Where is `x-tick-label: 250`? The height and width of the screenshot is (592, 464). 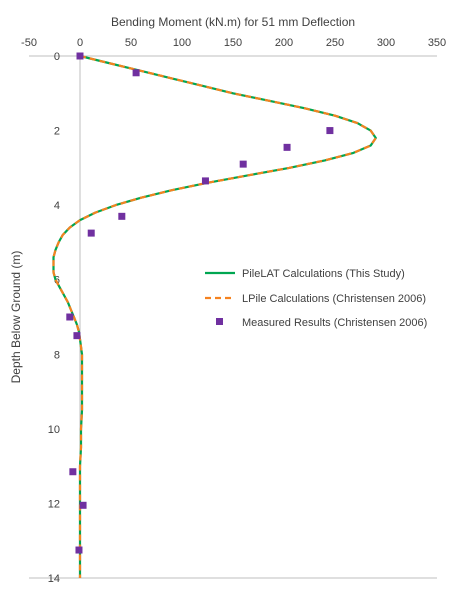
x-tick-label: 250 is located at coordinates (335, 43).